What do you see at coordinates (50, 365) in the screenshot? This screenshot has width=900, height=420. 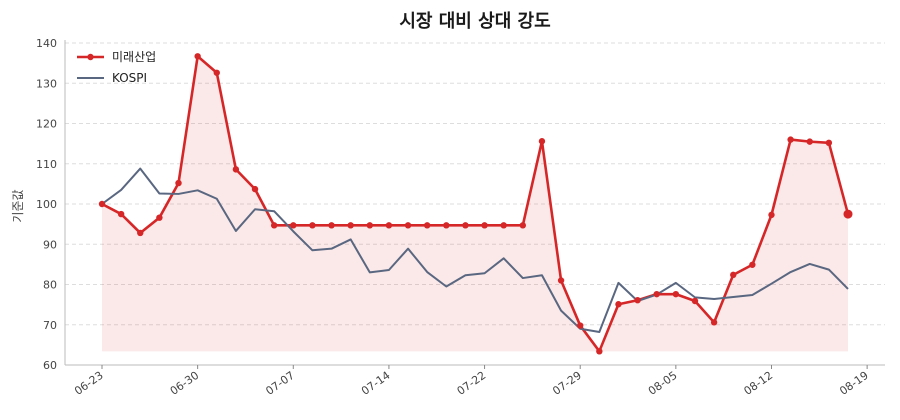 I see `y-tick-label: 60` at bounding box center [50, 365].